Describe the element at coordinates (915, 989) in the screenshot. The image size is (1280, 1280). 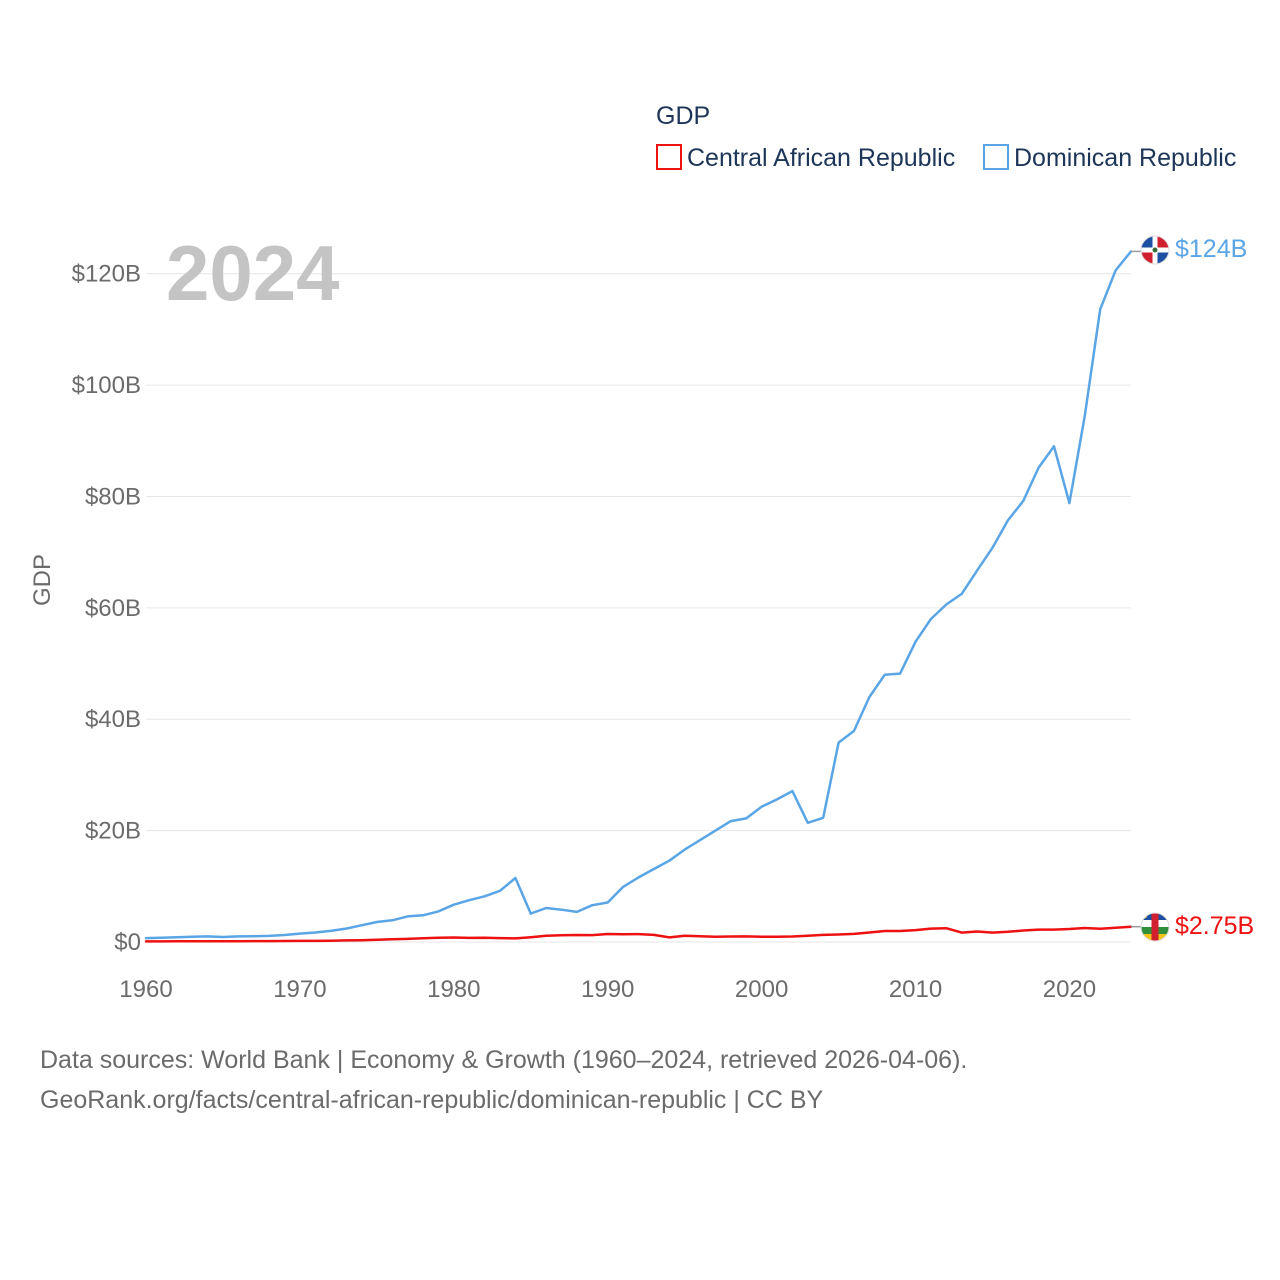
I see `x-tick-label: 2010` at that location.